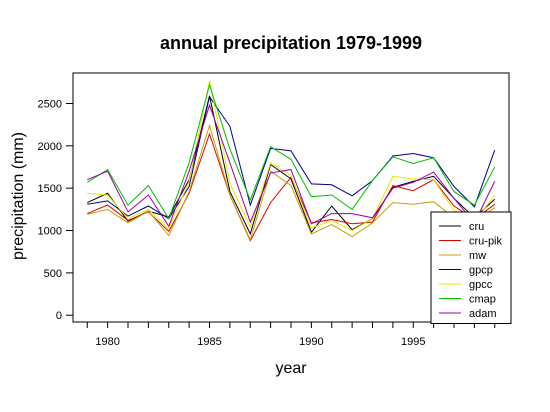  I want to click on legend-label-cmap: cmap, so click(482, 300).